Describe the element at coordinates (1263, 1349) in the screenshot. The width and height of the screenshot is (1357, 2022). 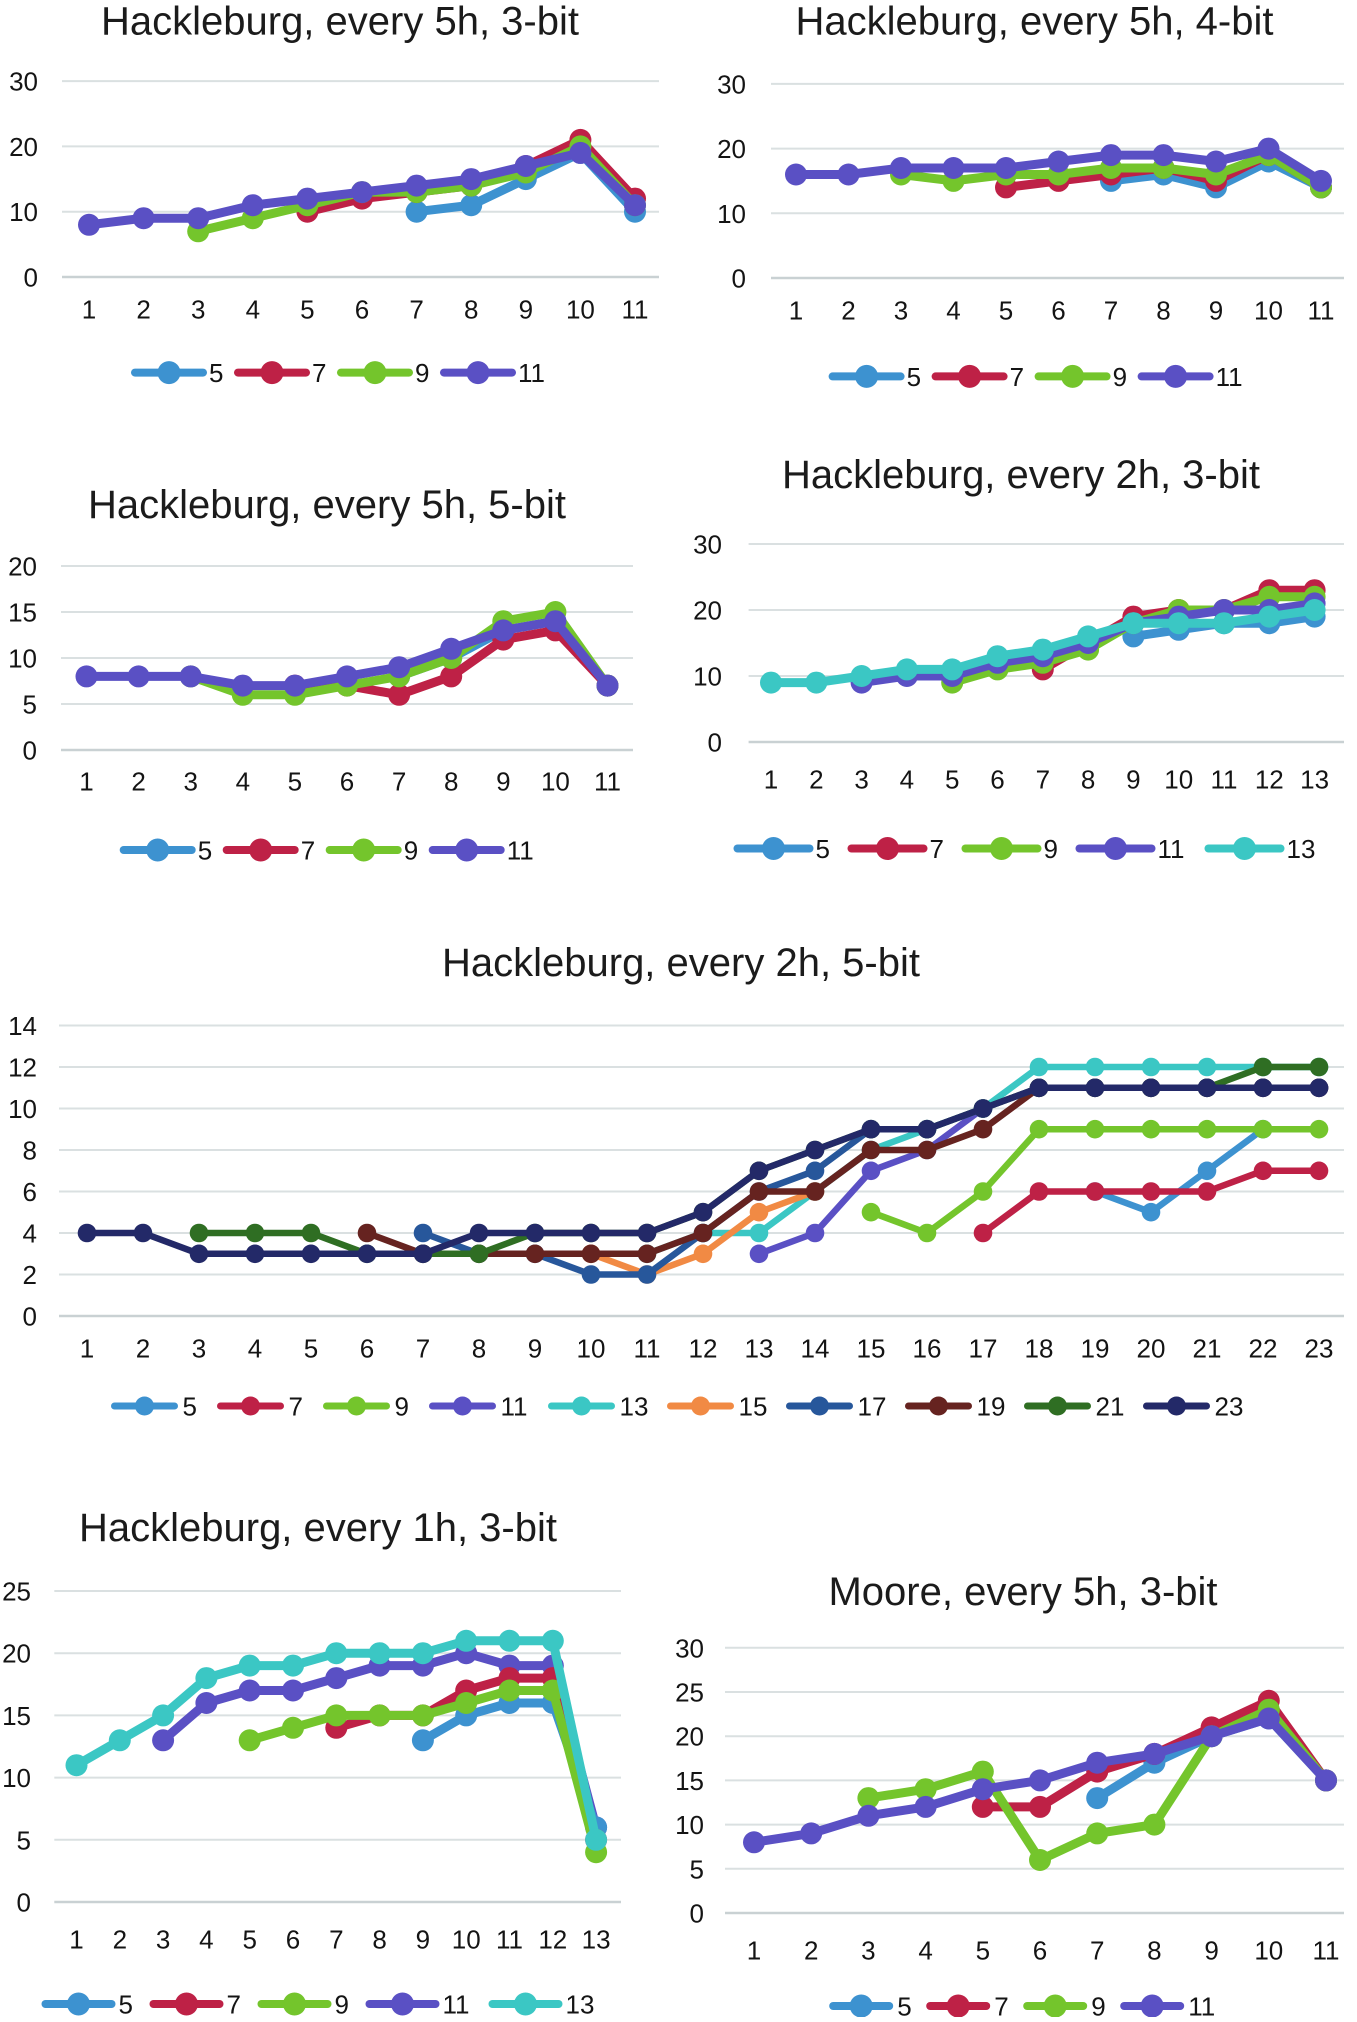
I see `svg-text: 22` at that location.